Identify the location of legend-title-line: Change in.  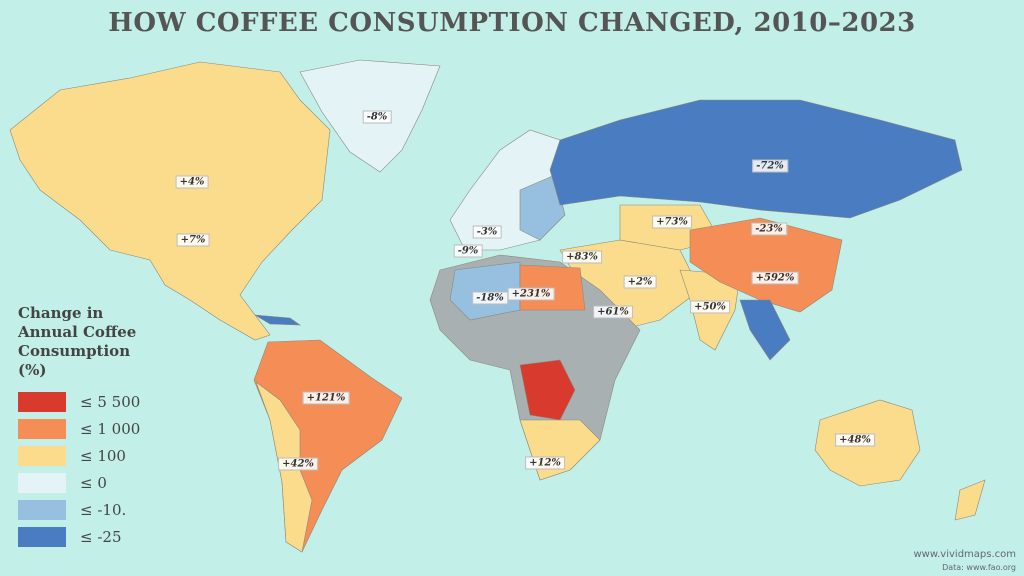
(61, 313).